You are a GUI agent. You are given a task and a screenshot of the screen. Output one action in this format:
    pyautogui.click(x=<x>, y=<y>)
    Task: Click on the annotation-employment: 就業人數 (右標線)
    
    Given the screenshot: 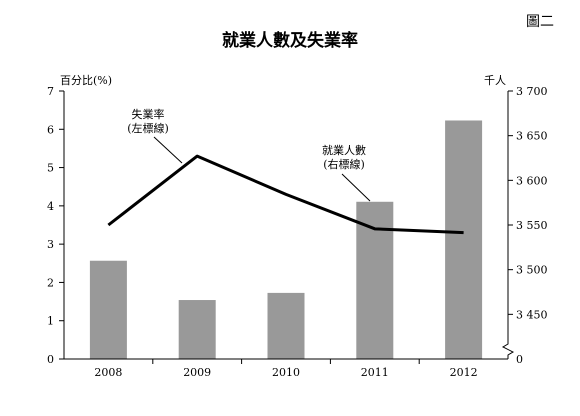 What is the action you would take?
    pyautogui.click(x=346, y=172)
    